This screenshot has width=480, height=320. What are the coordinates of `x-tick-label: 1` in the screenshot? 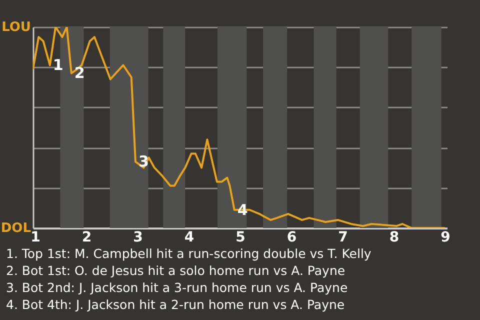 It's located at (35, 238).